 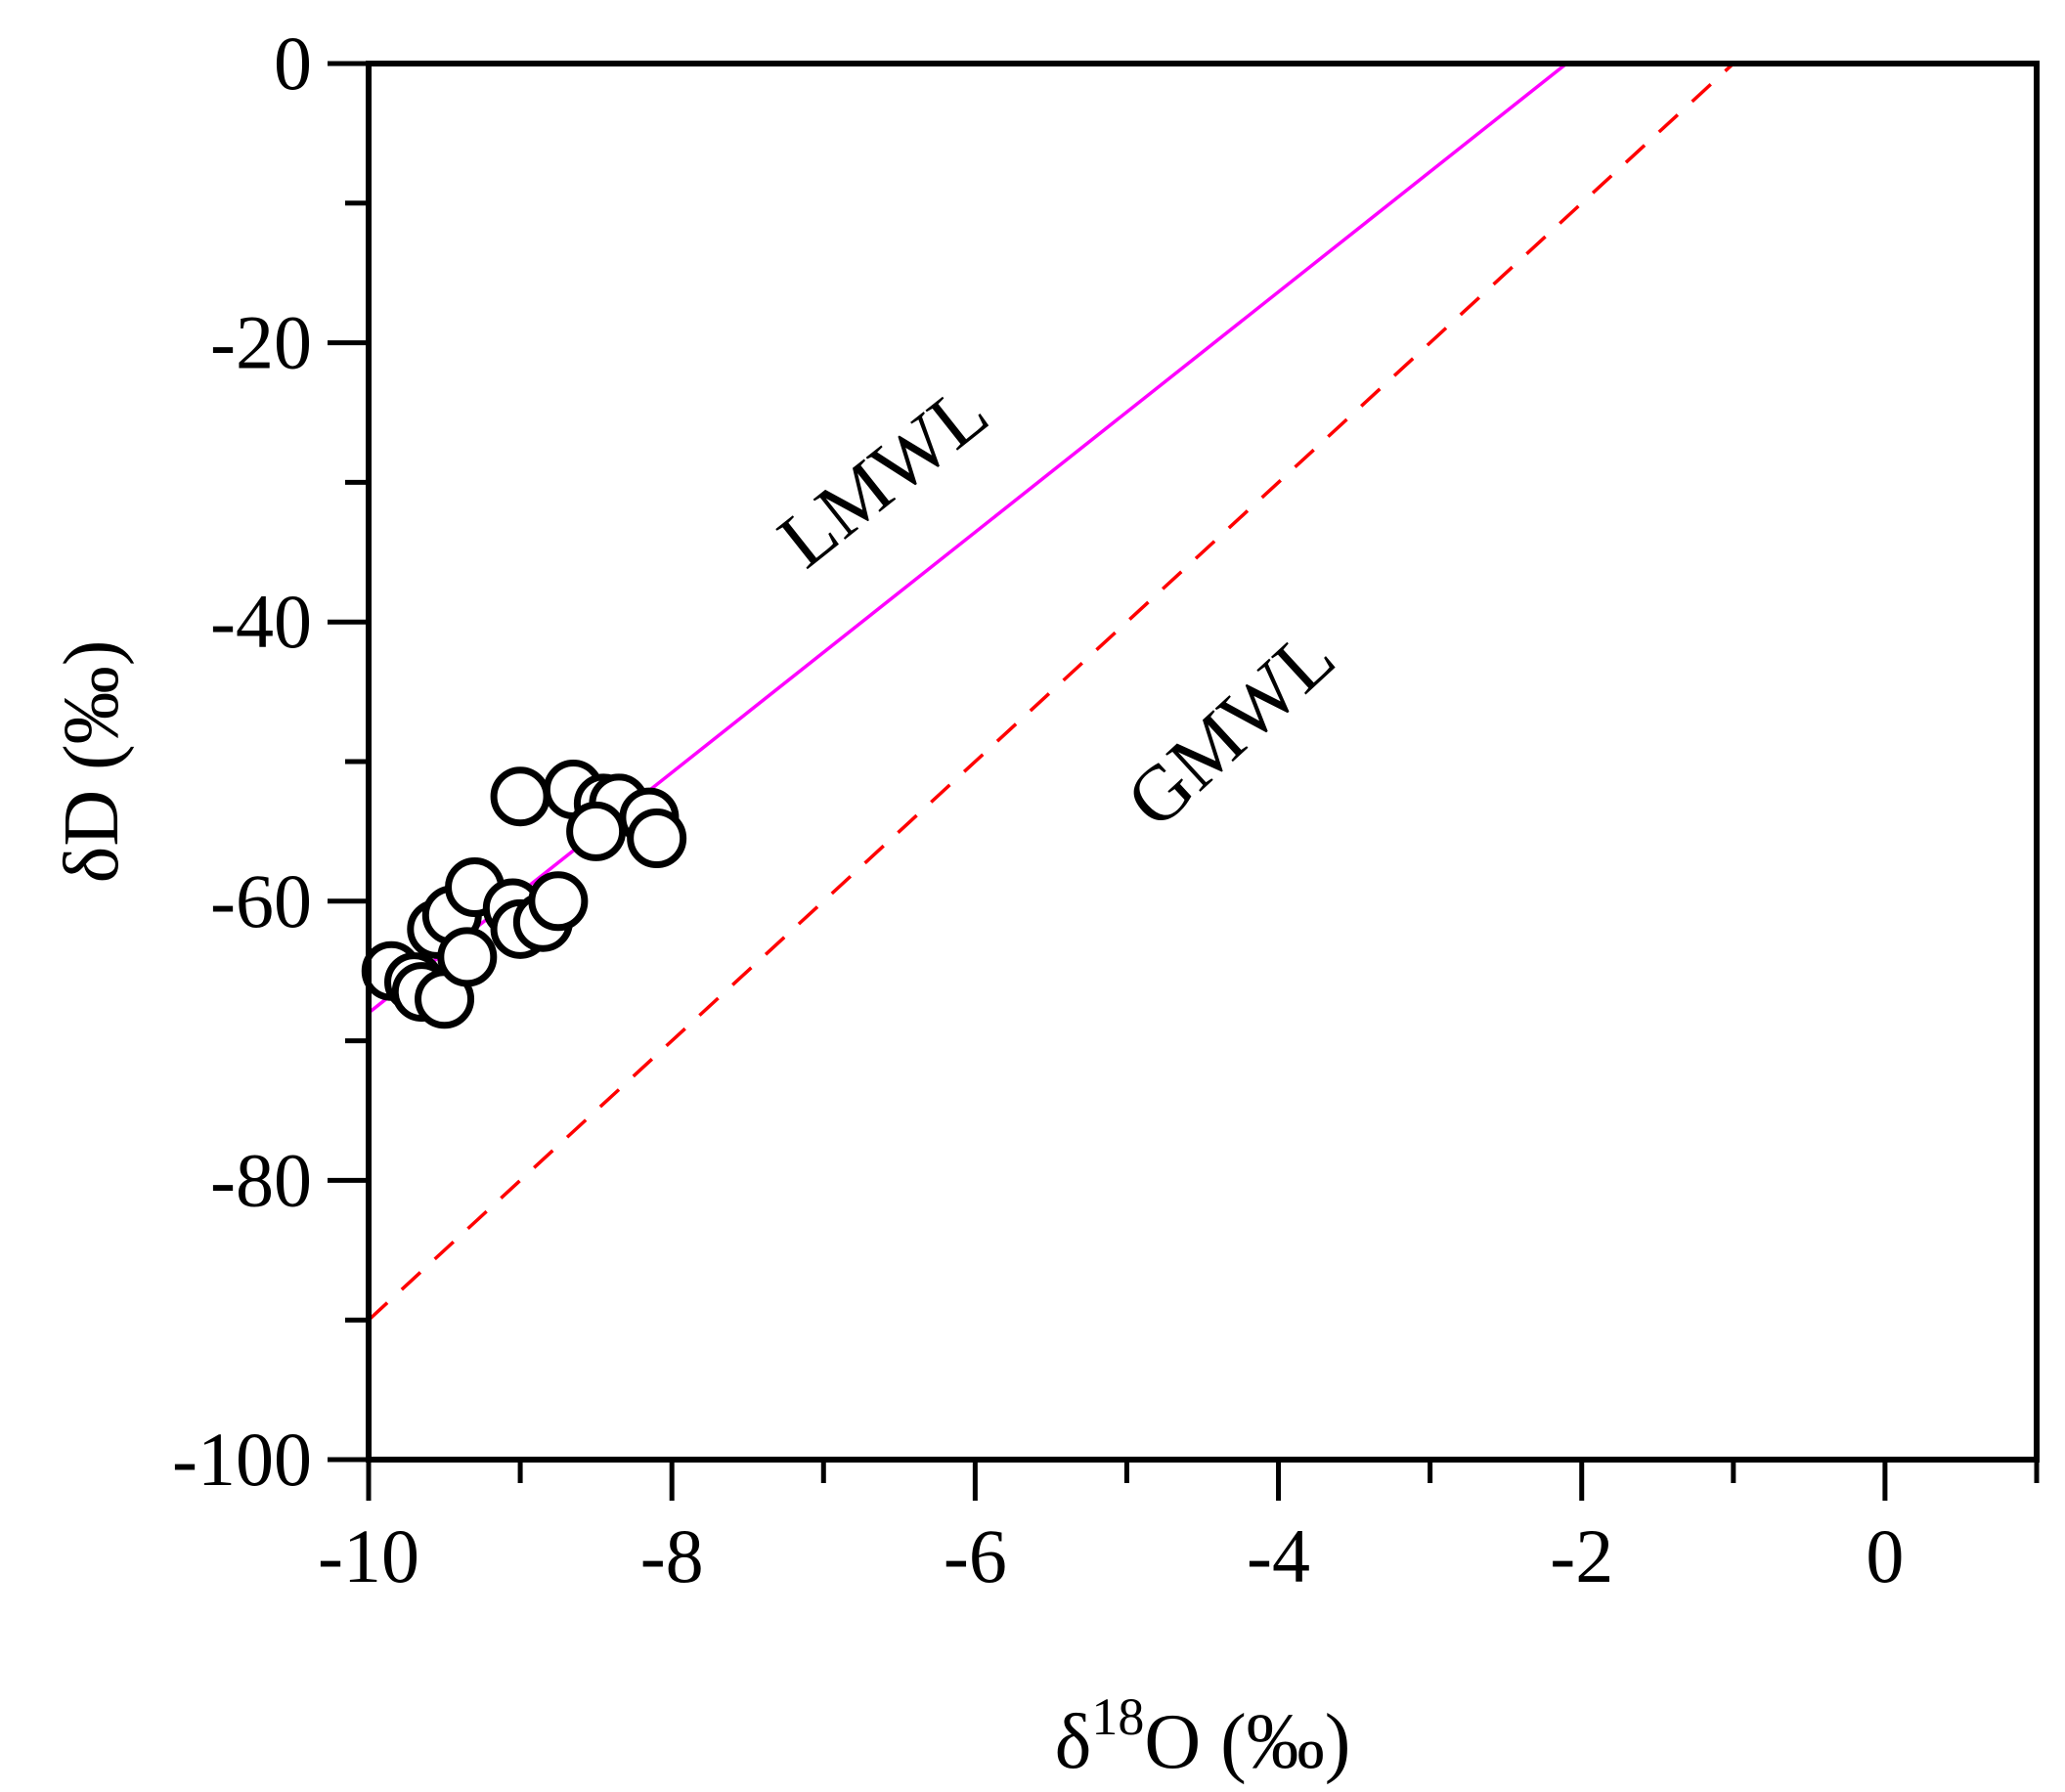 What do you see at coordinates (672, 1555) in the screenshot?
I see `x-tick-label: -8` at bounding box center [672, 1555].